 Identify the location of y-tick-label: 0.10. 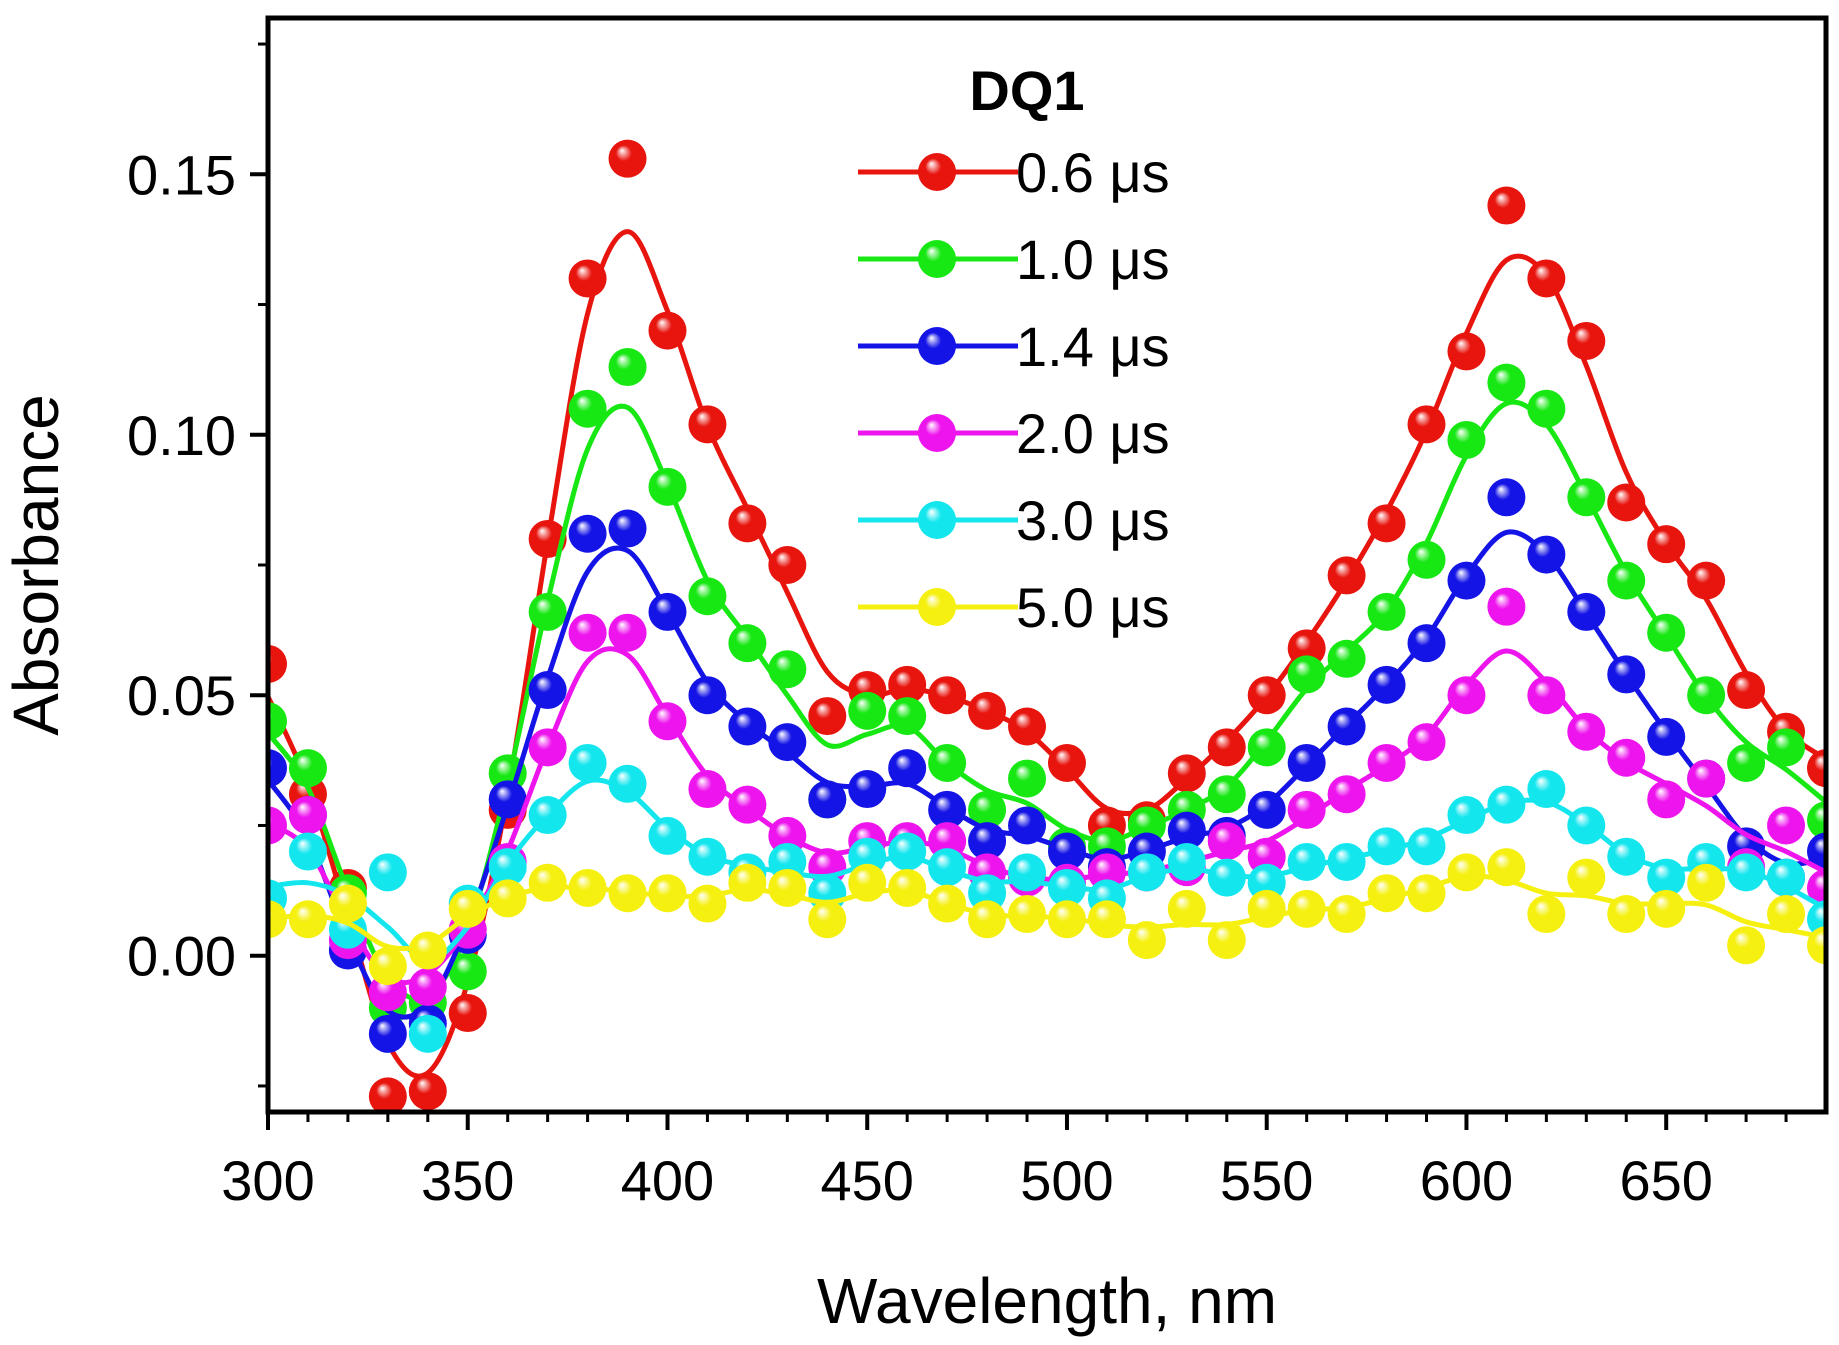
(181, 435).